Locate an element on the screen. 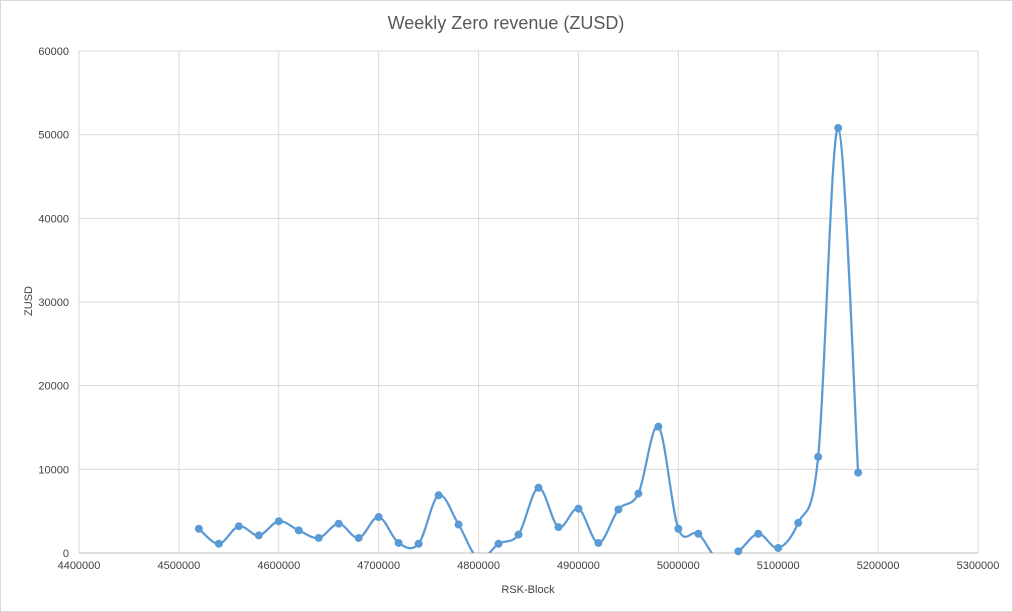 This screenshot has height=612, width=1013. x-tick-label: 4900000 is located at coordinates (578, 566).